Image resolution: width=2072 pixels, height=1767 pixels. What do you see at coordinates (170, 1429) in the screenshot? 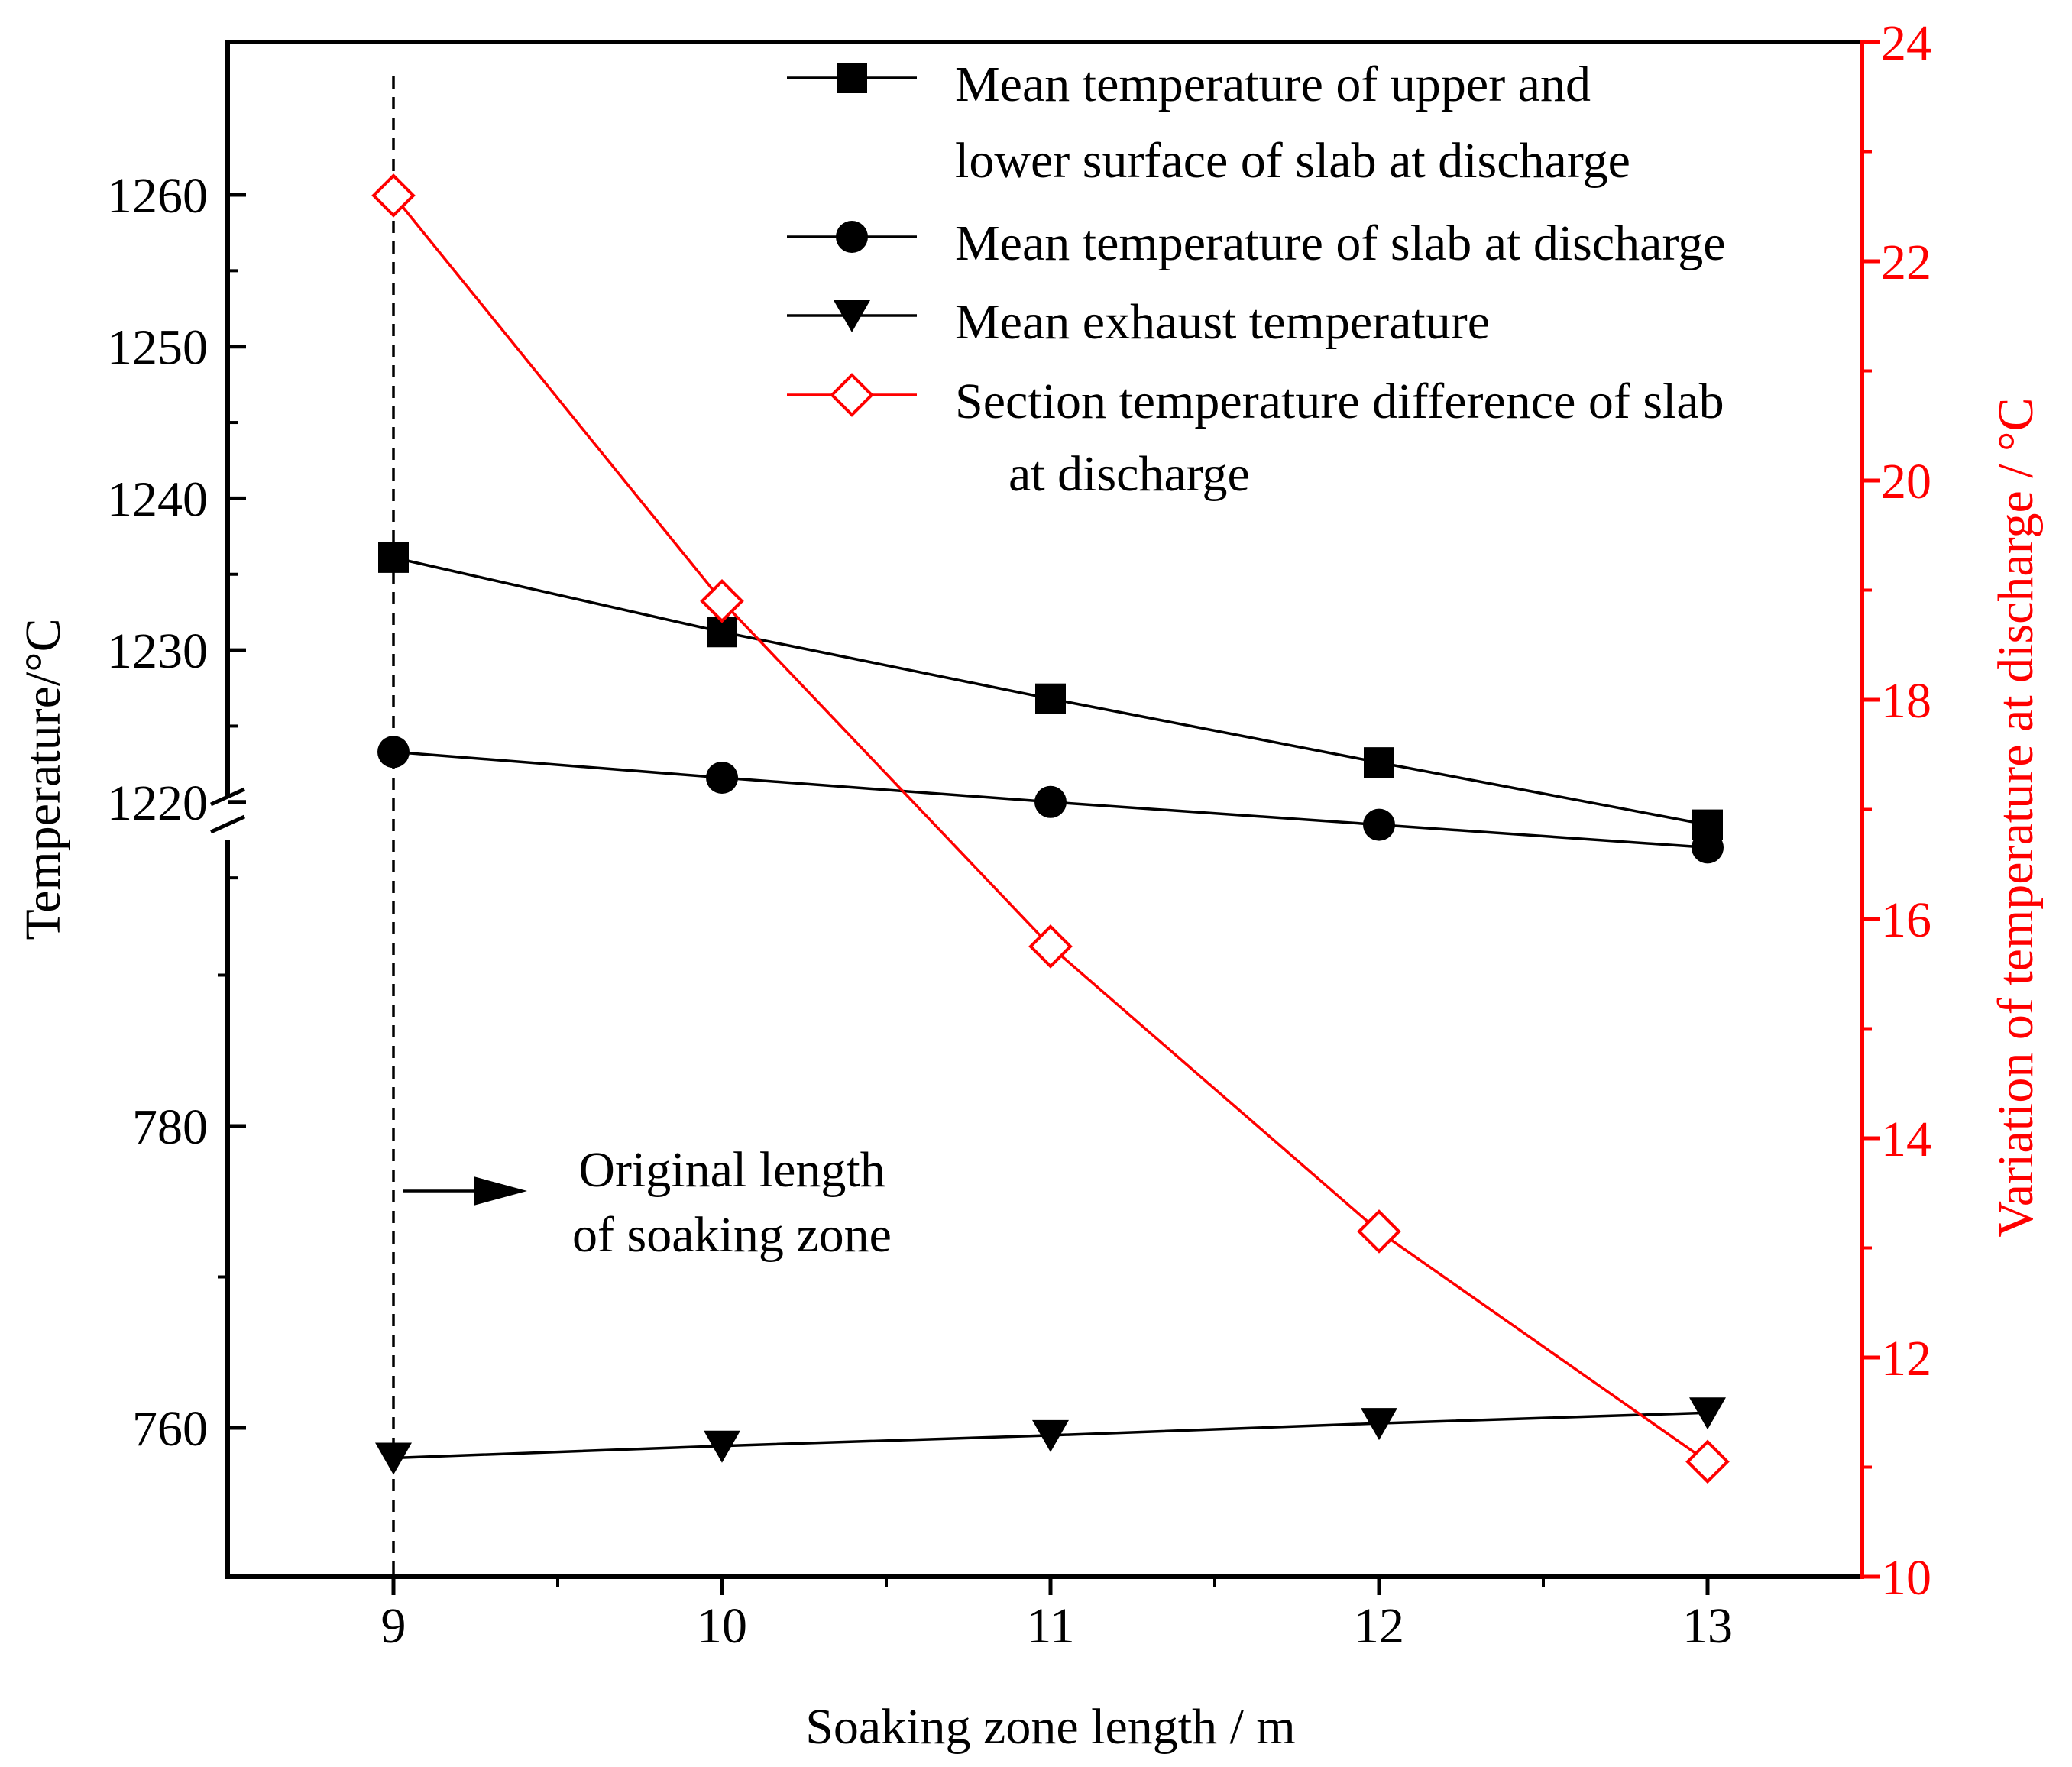
I see `left-tick-label: 760` at bounding box center [170, 1429].